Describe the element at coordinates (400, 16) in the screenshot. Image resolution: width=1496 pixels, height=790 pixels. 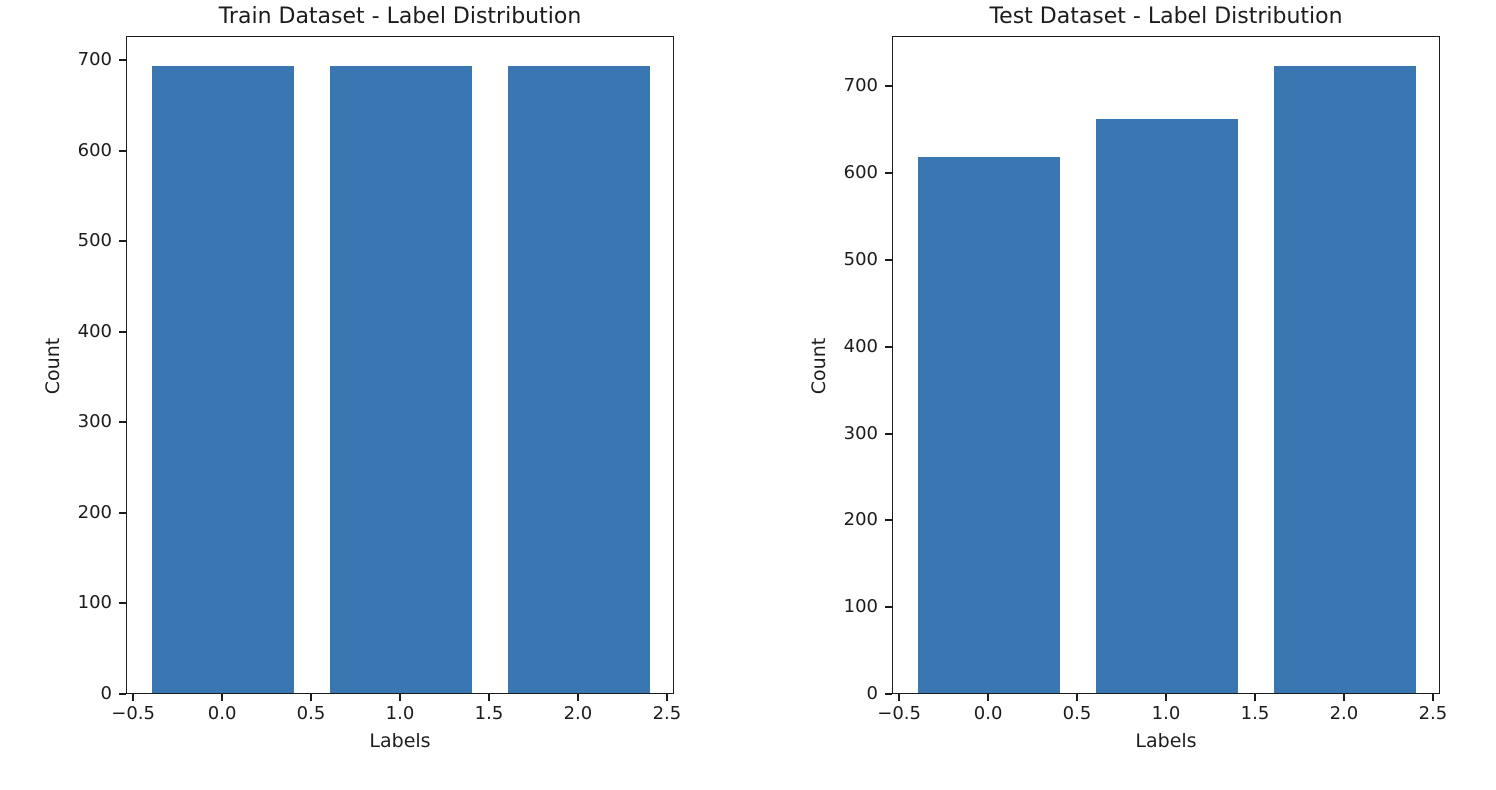
I see `train-chart-title: Train Dataset - Label Distribution` at that location.